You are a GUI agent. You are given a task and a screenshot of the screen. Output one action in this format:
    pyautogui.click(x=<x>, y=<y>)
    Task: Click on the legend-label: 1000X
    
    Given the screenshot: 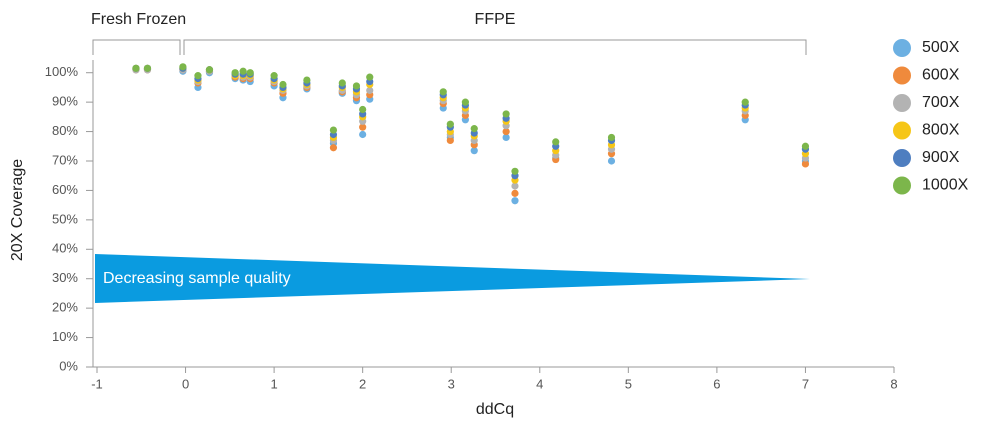 What is the action you would take?
    pyautogui.click(x=945, y=185)
    